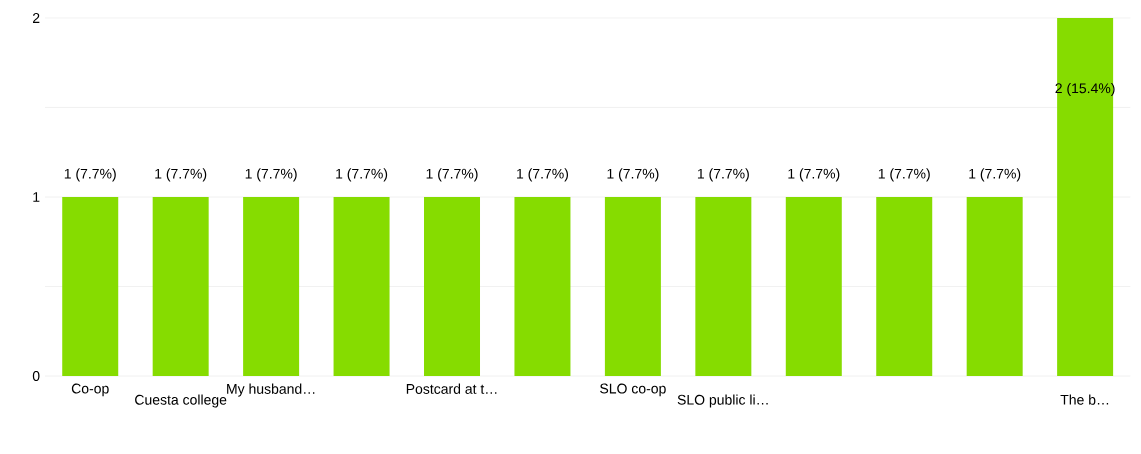  I want to click on y-tick-label: 1, so click(36, 197).